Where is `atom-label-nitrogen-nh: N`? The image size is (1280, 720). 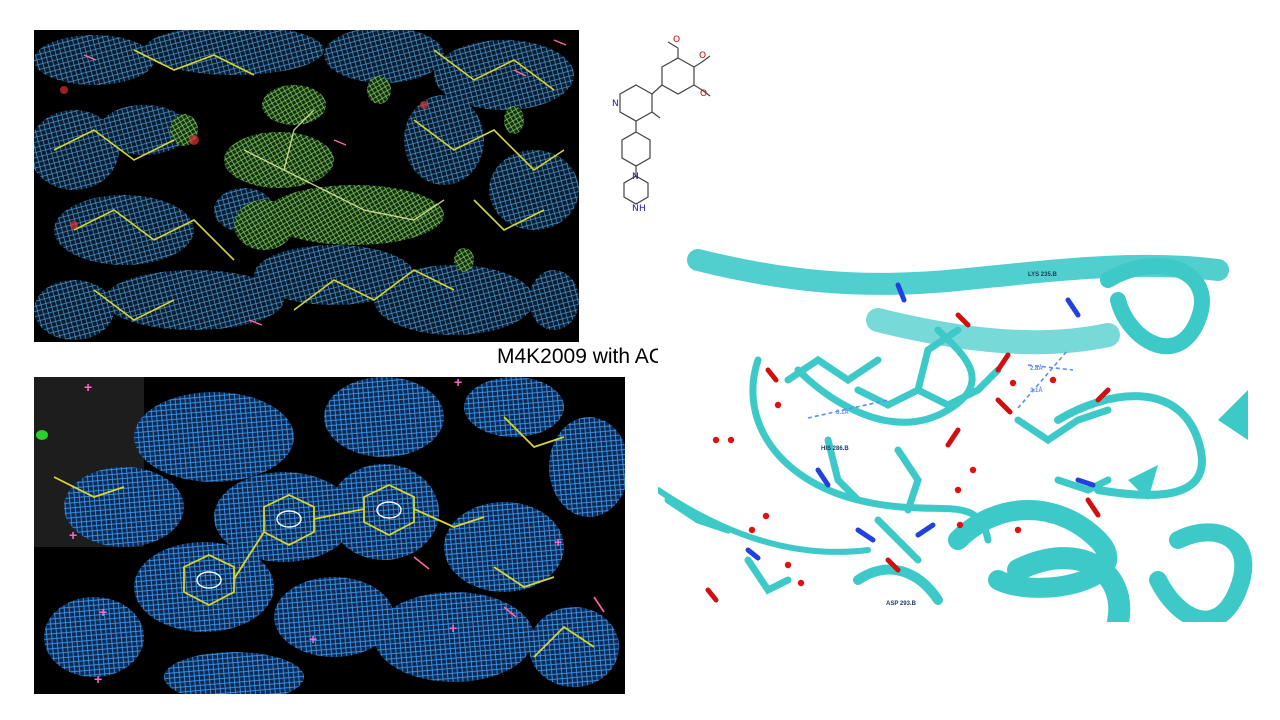 atom-label-nitrogen-nh: N is located at coordinates (635, 209).